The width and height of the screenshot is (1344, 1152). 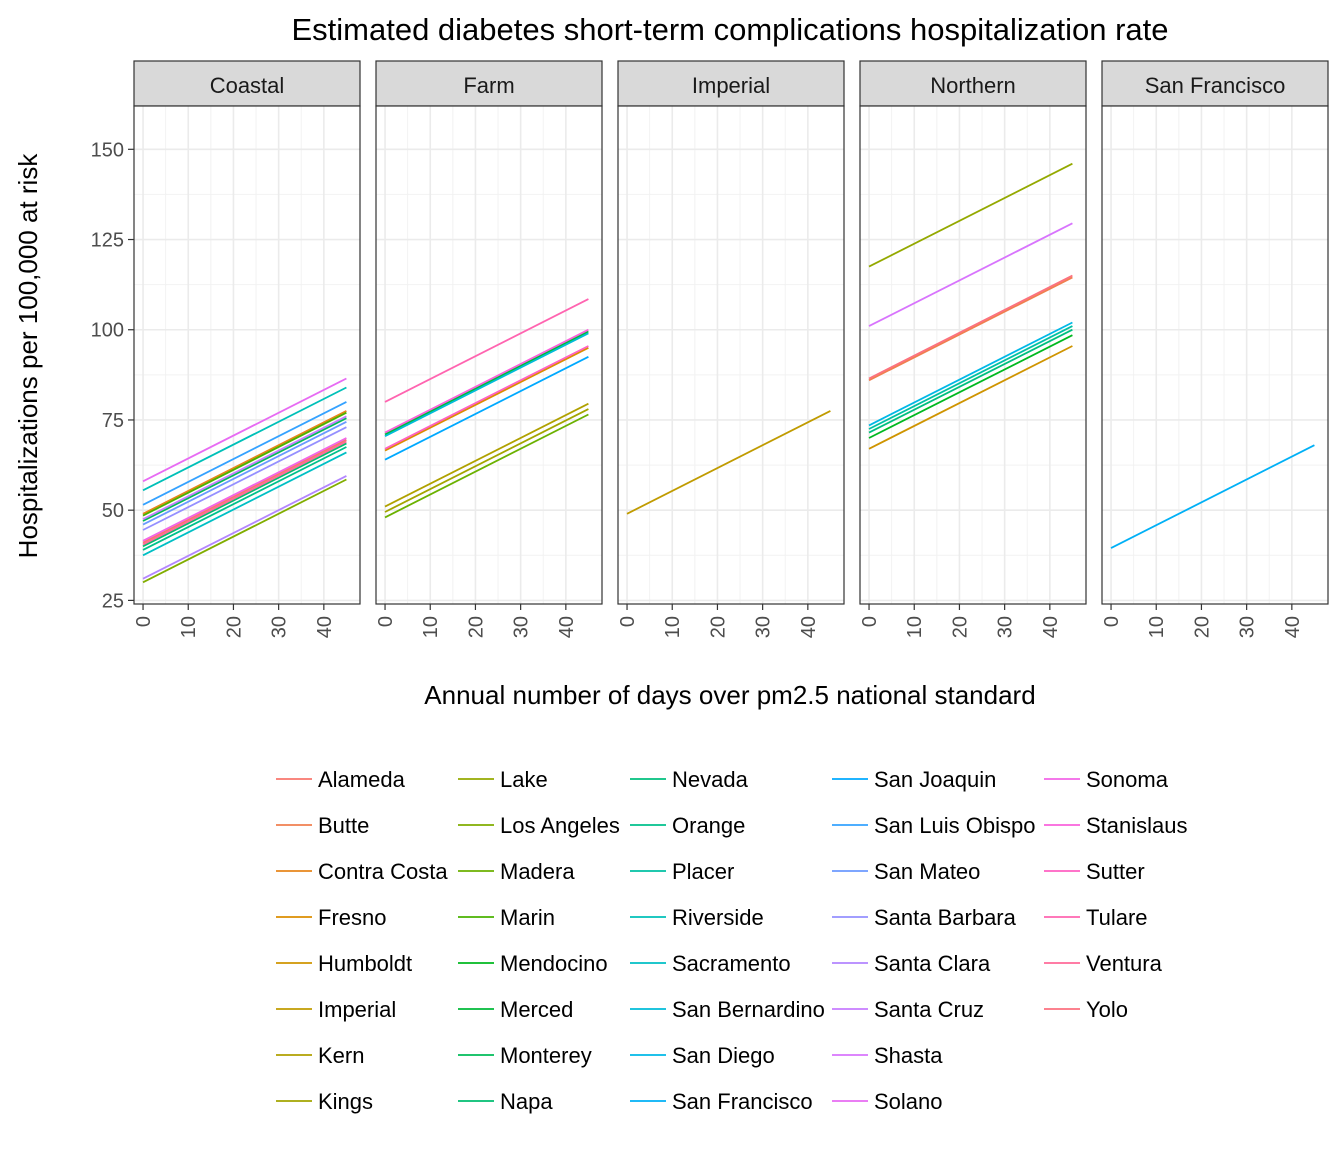 I want to click on series-line-nevada, so click(x=970, y=381).